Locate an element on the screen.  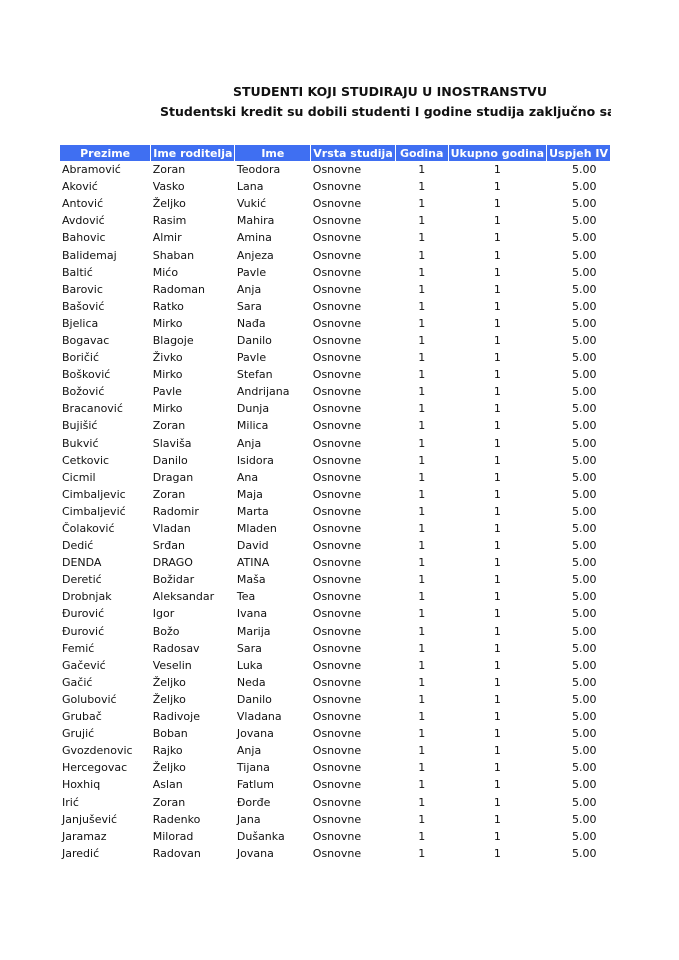
cell-parent-name: Radovan is located at coordinates (176, 853).